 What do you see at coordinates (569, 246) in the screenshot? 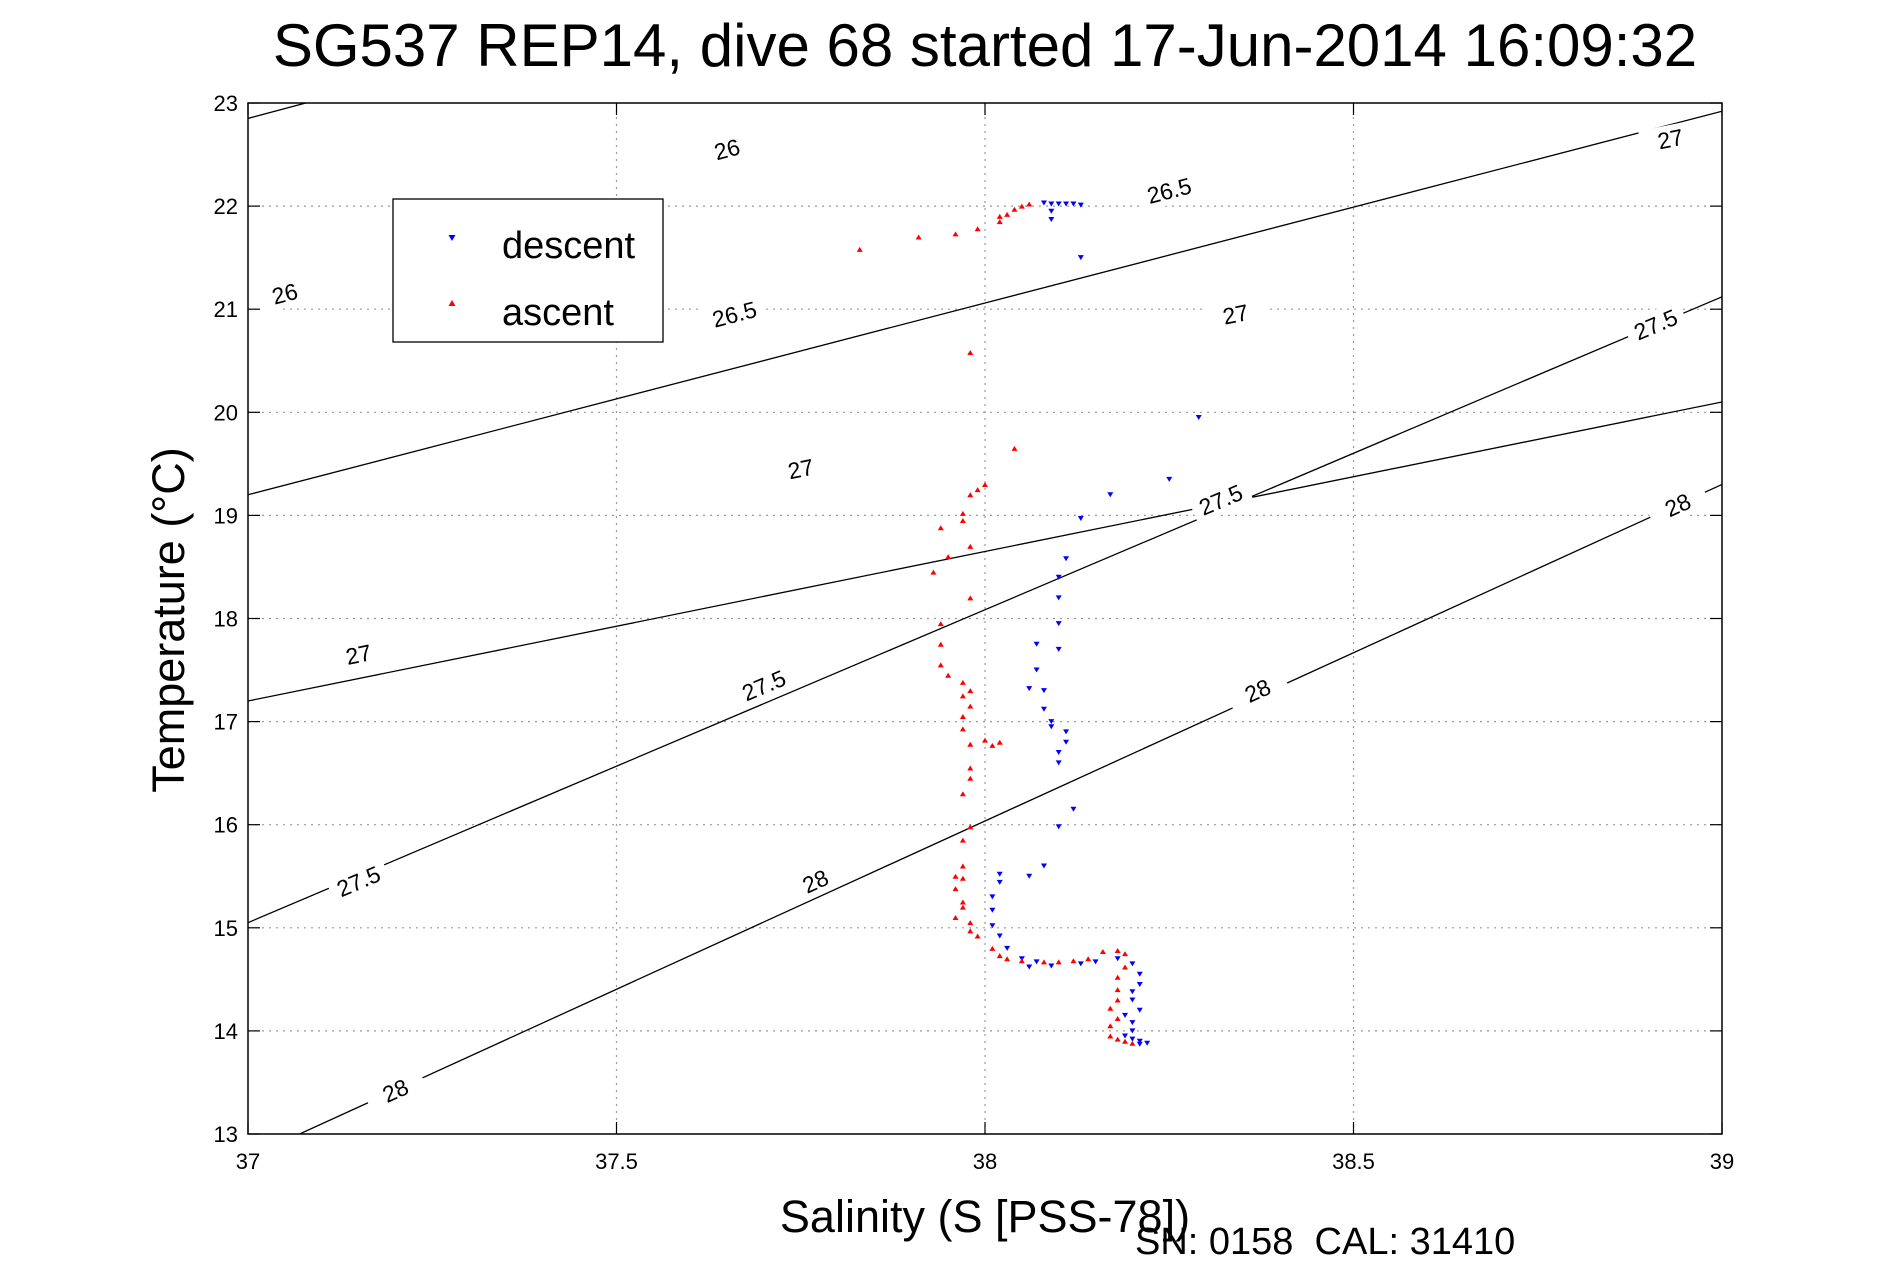
I see `legend-descent-label: descent` at bounding box center [569, 246].